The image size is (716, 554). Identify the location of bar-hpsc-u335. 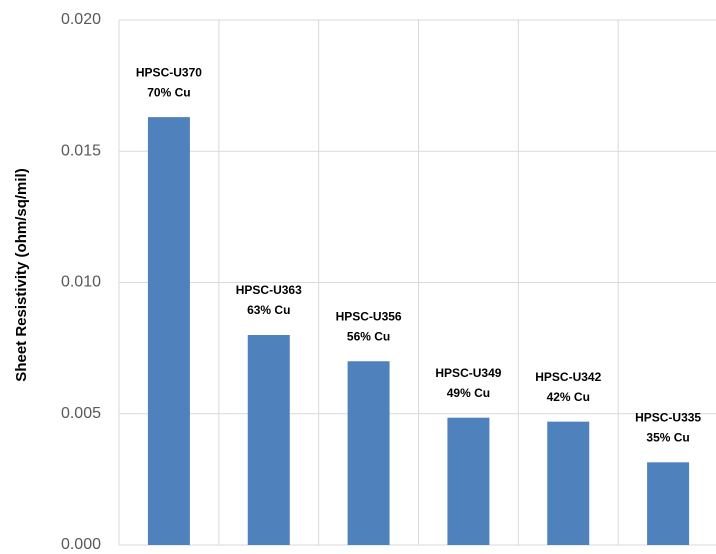
(668, 503).